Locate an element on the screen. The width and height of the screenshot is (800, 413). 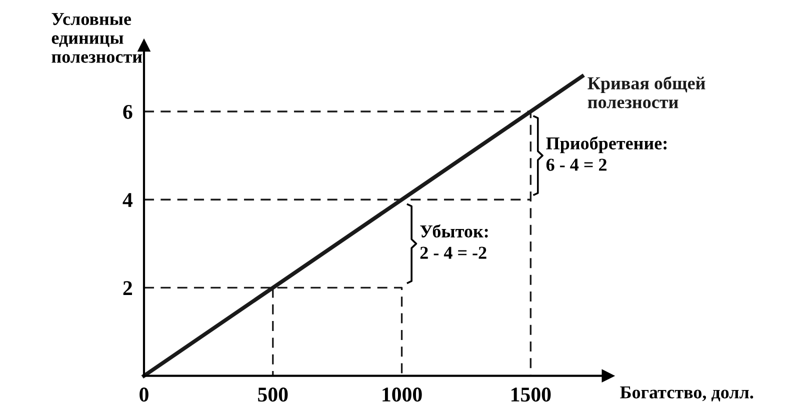
x-tick-label: 0 is located at coordinates (144, 395).